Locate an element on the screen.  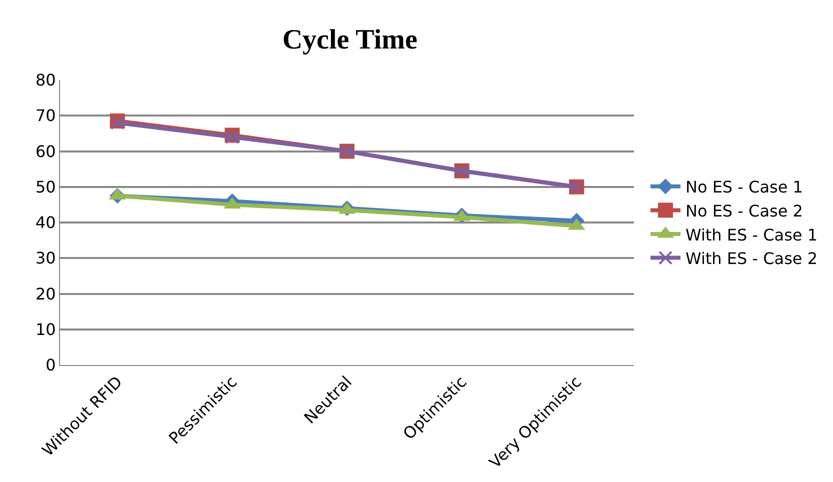
chart-title: Cycle Time is located at coordinates (350, 40).